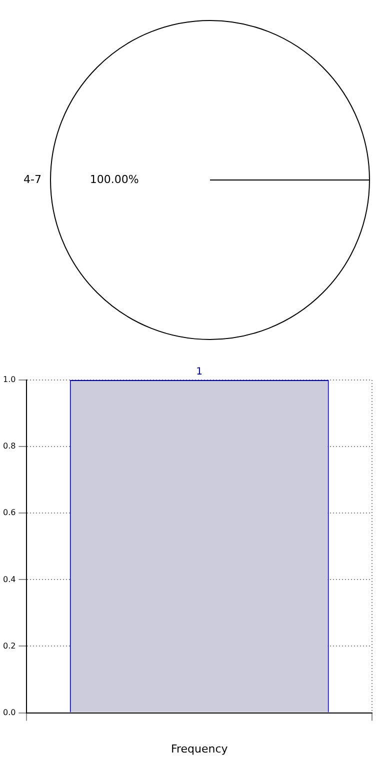 The height and width of the screenshot is (780, 390). I want to click on slice-label: 4-7, so click(33, 179).